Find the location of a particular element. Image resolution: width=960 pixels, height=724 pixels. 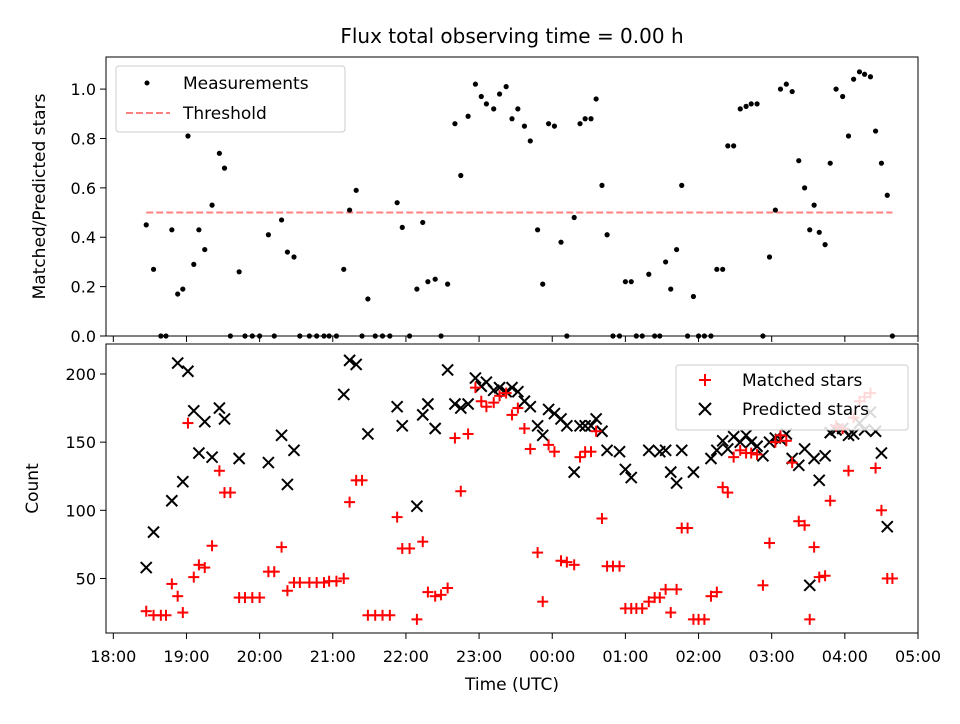

xtick-label: 18:00 is located at coordinates (113, 656).